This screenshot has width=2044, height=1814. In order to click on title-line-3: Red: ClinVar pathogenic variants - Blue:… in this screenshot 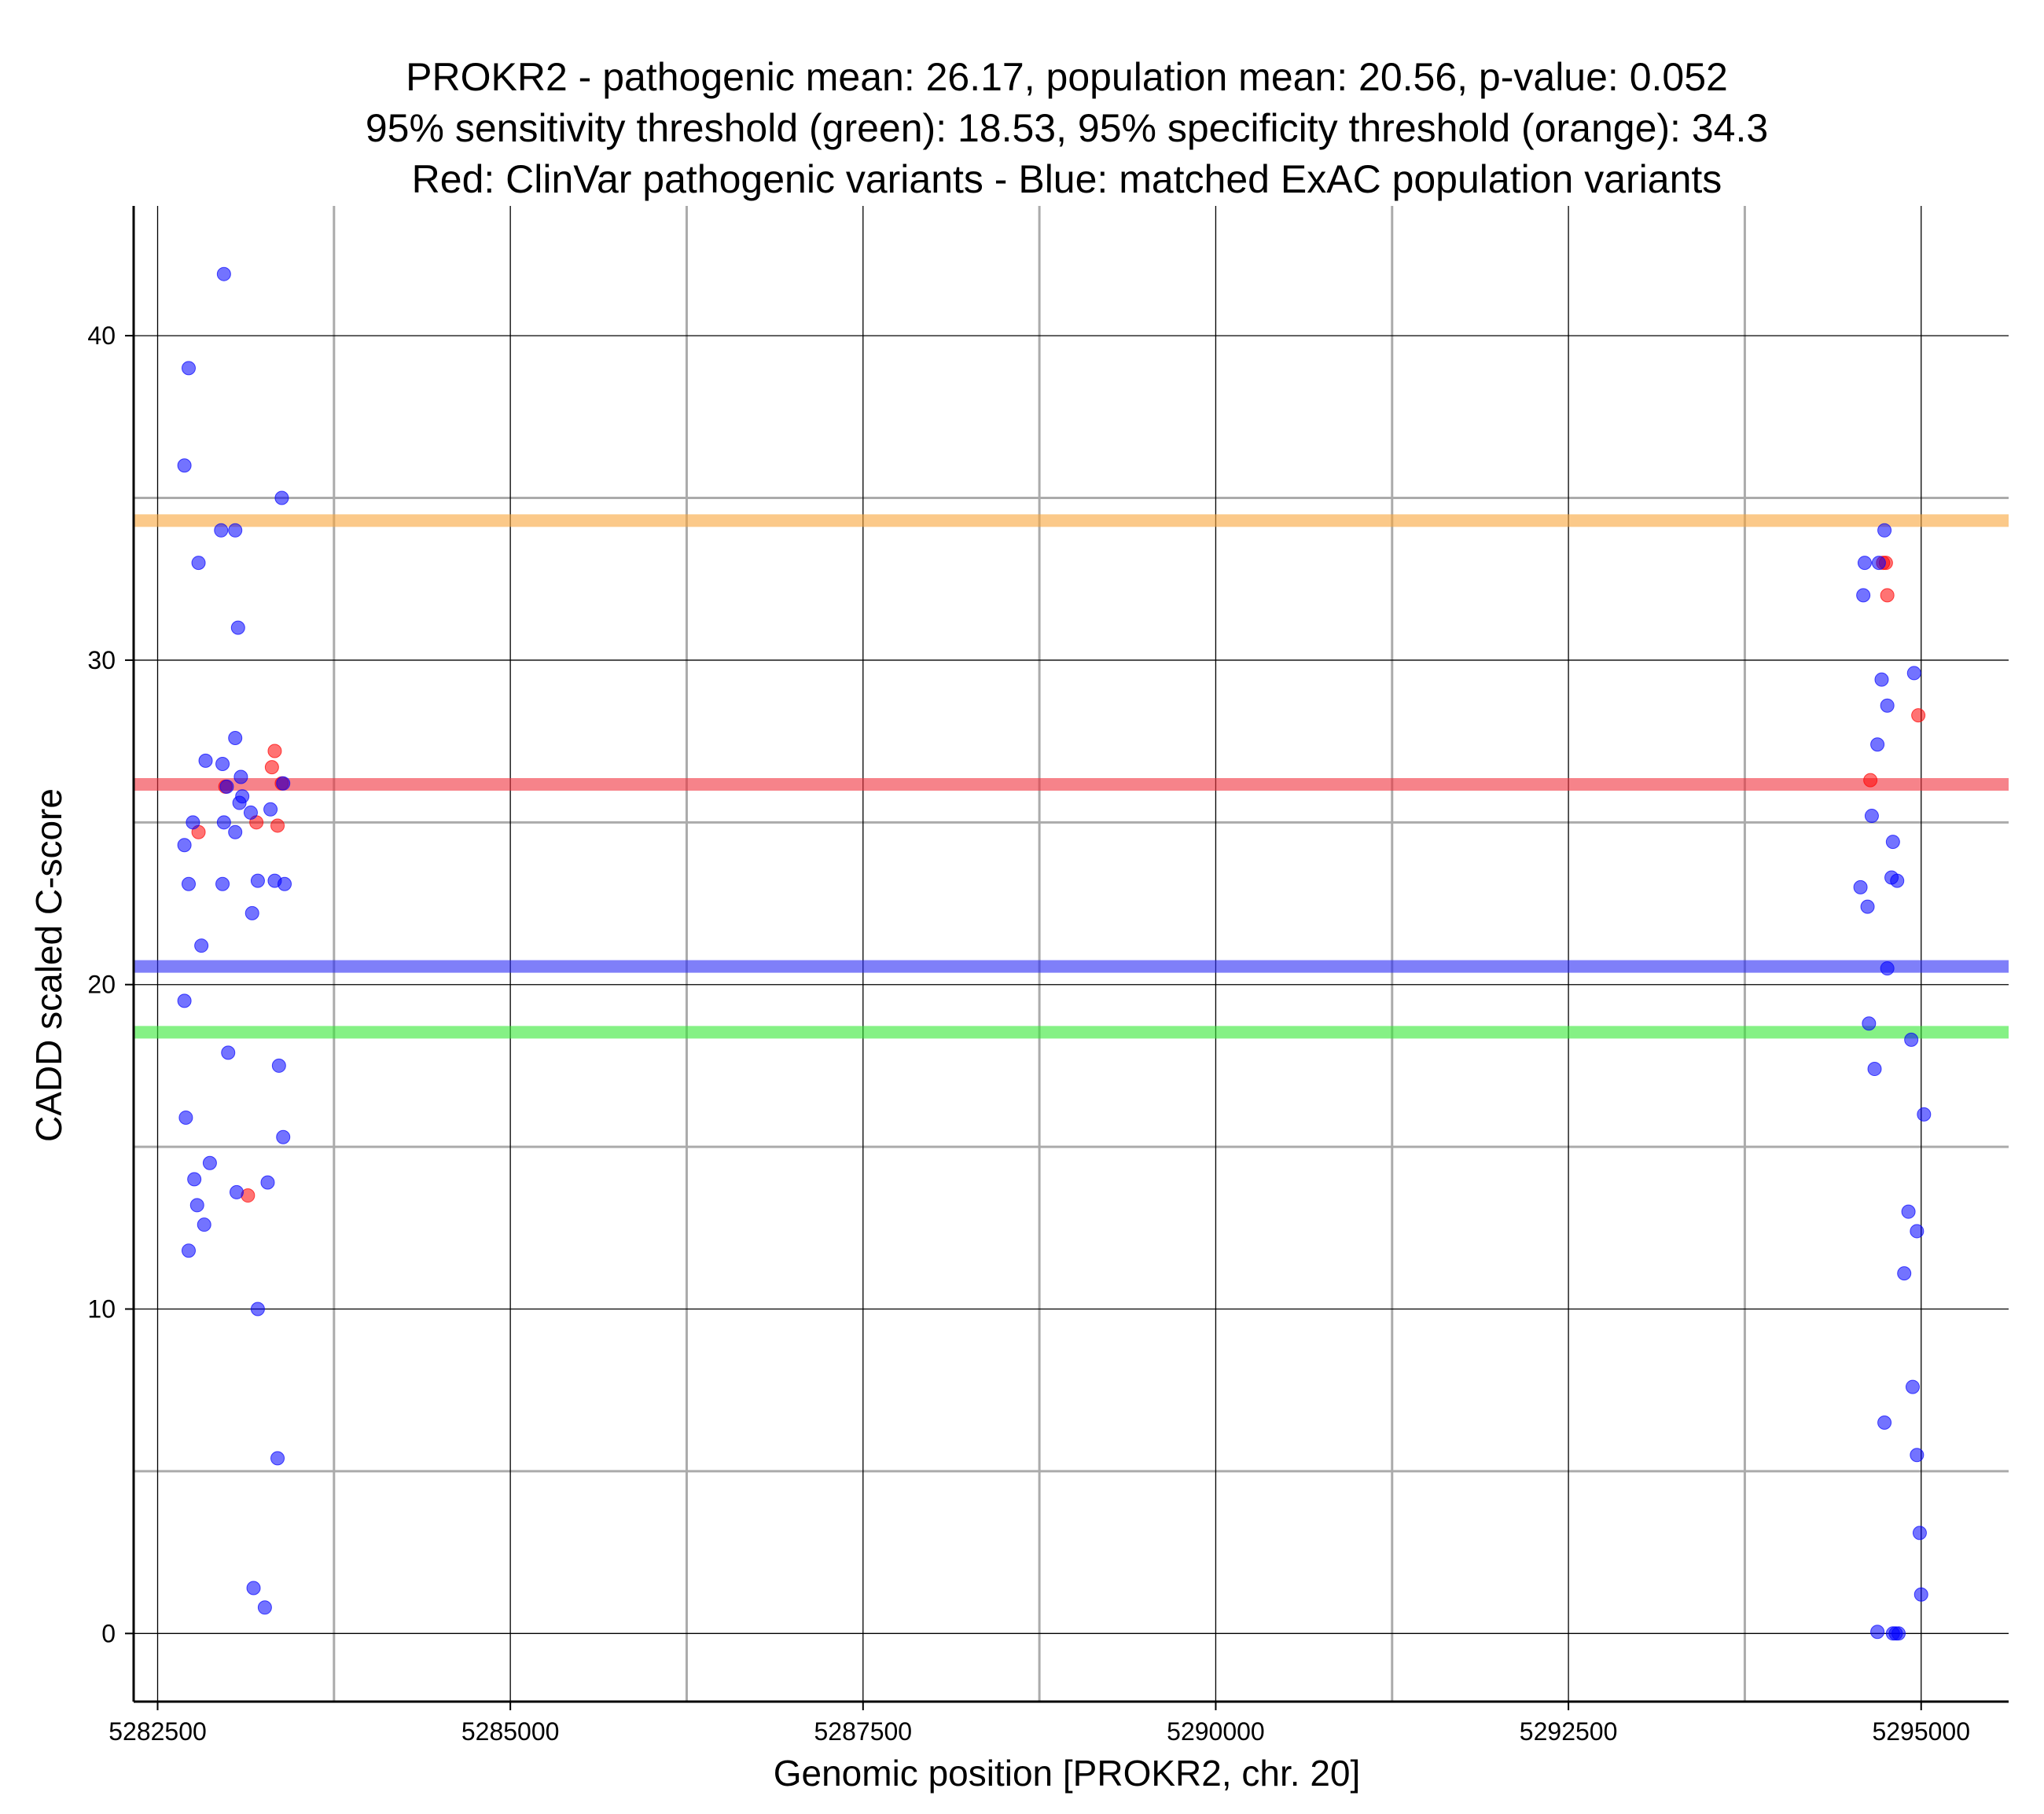, I will do `click(1067, 179)`.